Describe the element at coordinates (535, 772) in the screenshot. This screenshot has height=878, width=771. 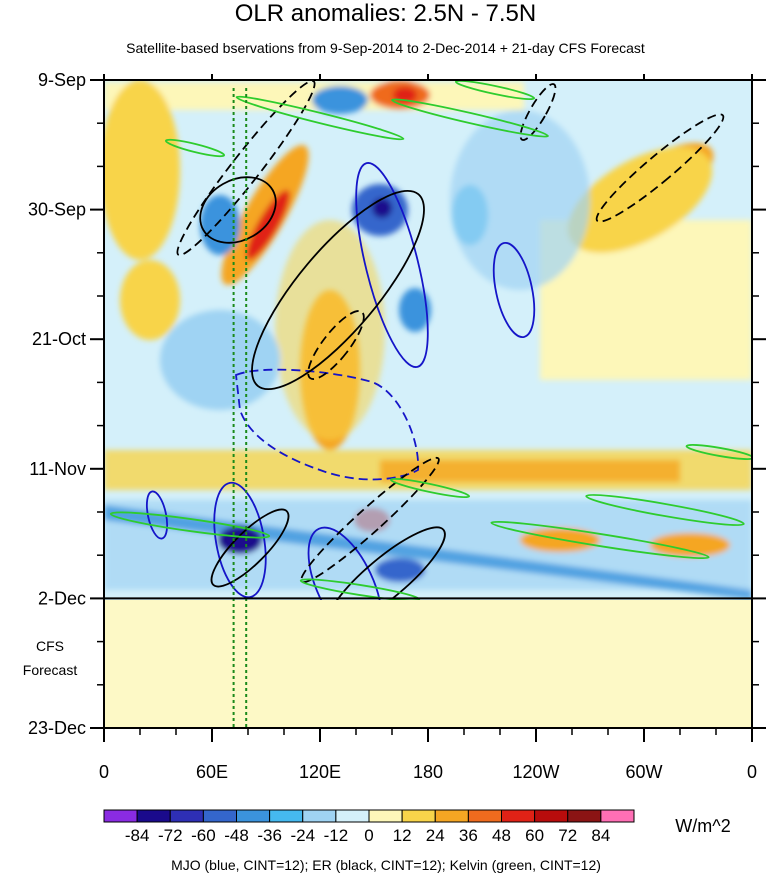
I see `x-tick-label: 120W` at that location.